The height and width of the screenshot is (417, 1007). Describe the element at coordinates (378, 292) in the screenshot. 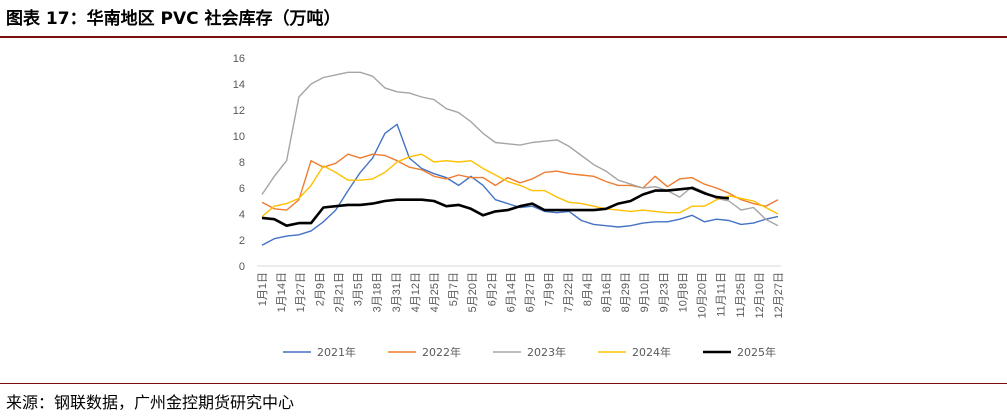

I see `x-tick-label: 3月18日` at that location.